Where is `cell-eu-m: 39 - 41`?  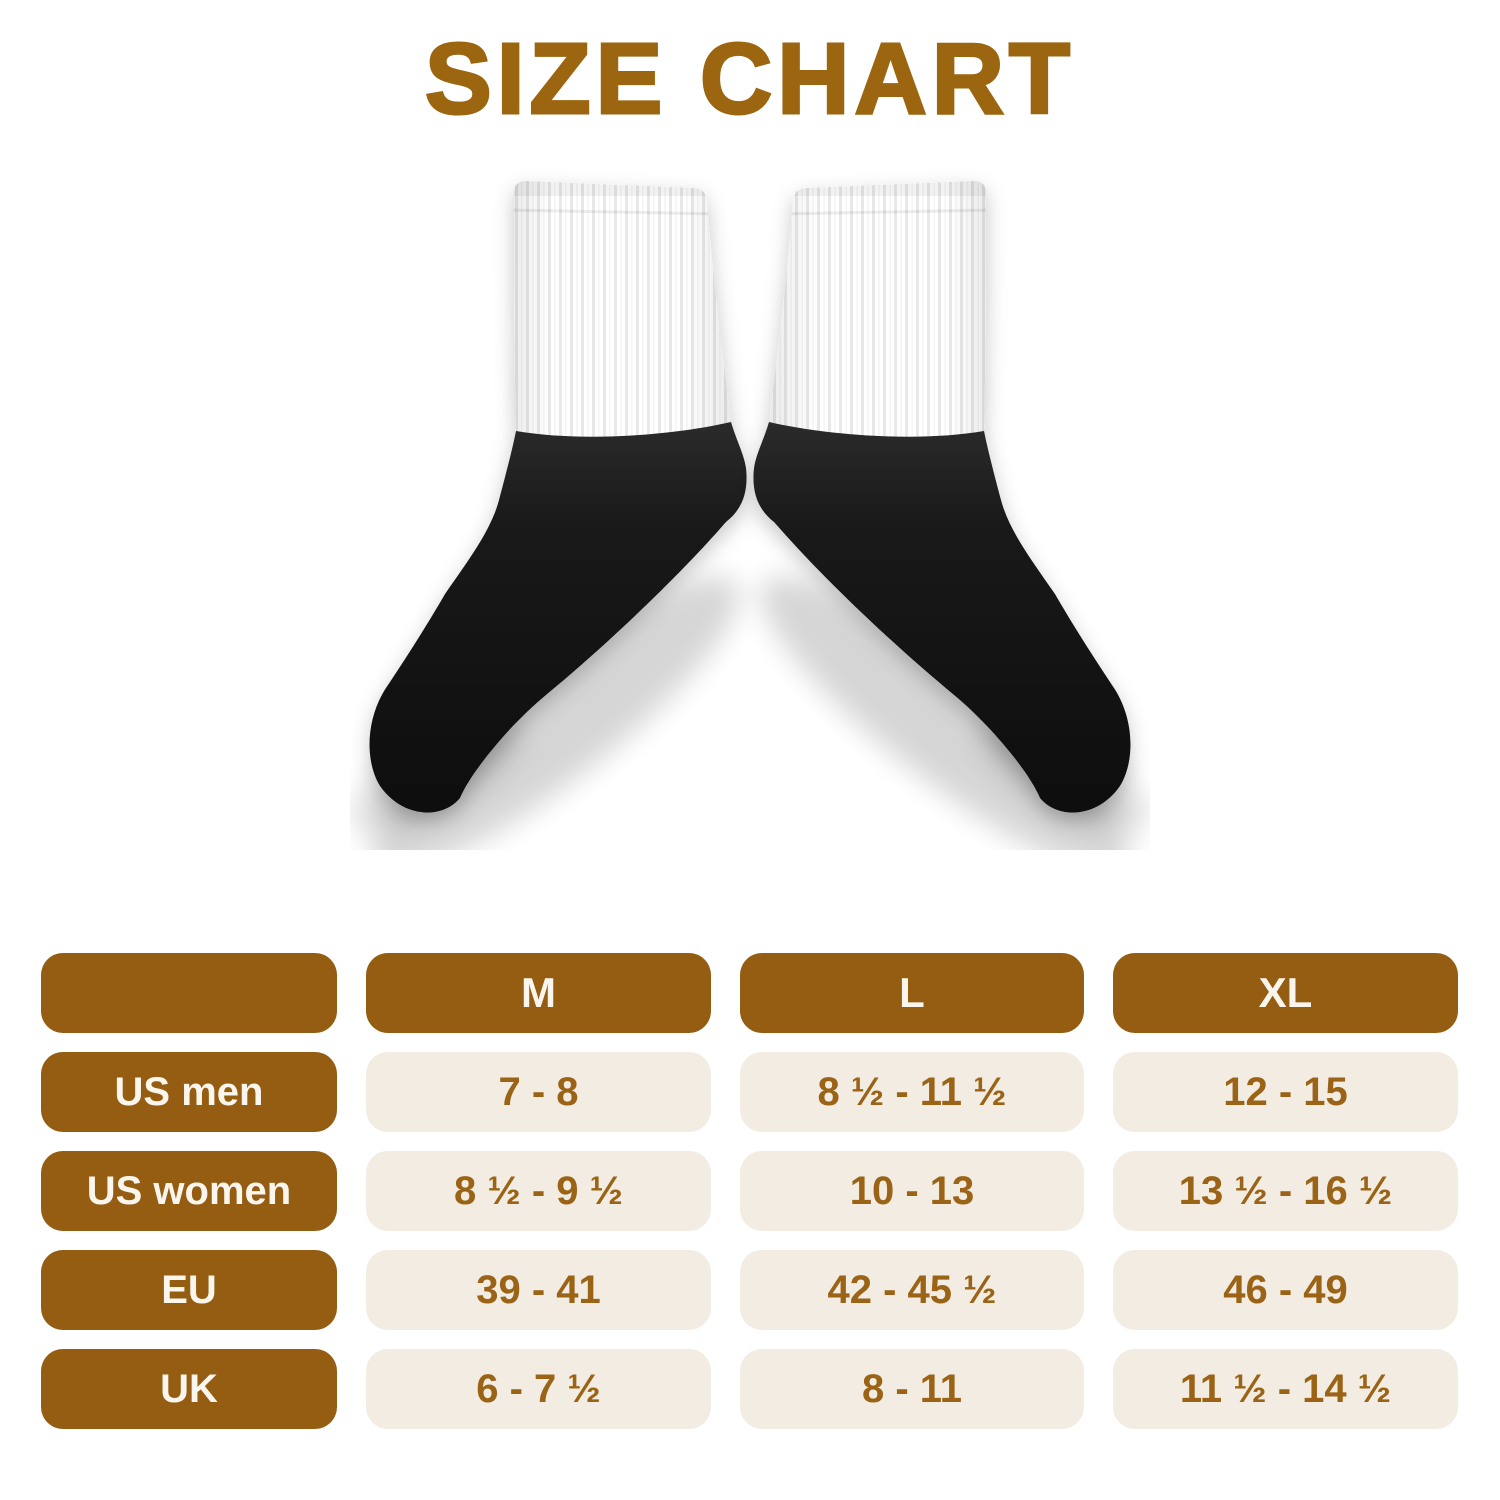
cell-eu-m: 39 - 41 is located at coordinates (538, 1290).